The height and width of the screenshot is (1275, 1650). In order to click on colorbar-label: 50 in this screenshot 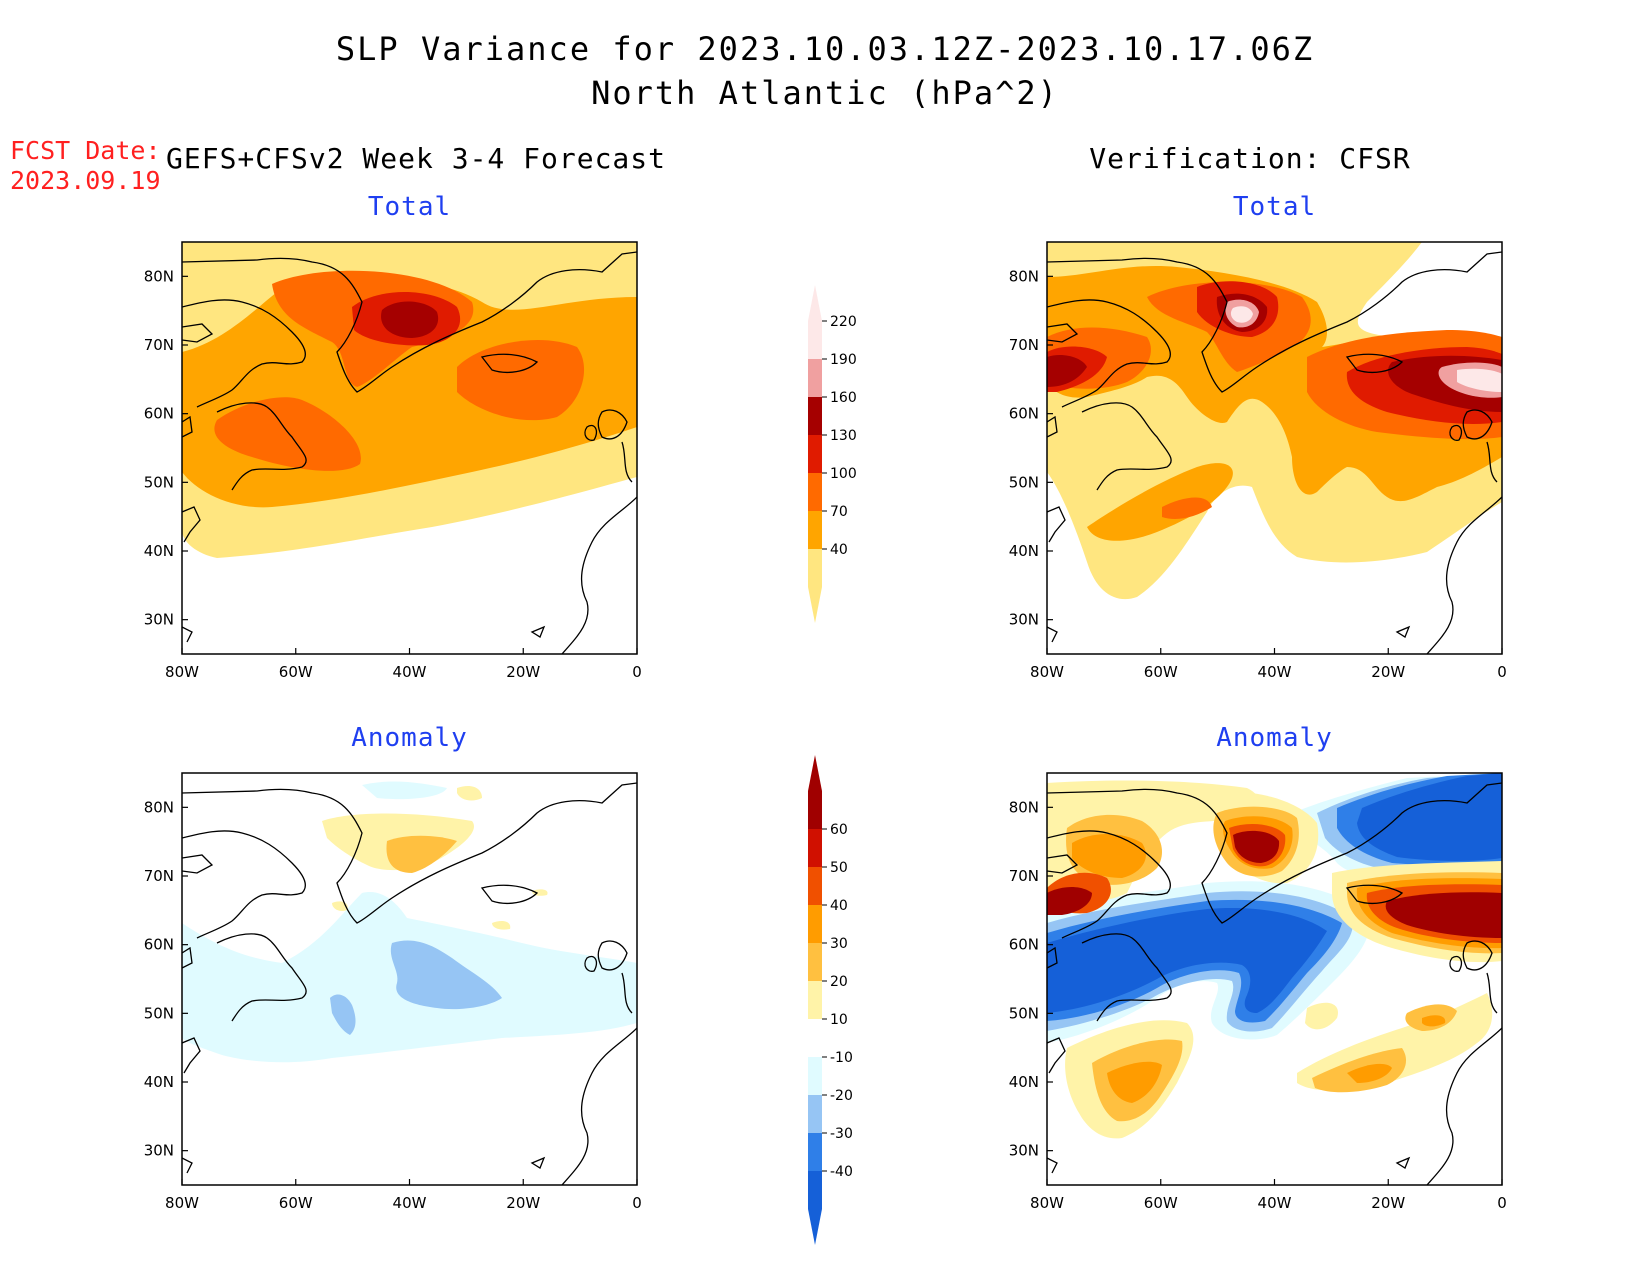, I will do `click(839, 868)`.